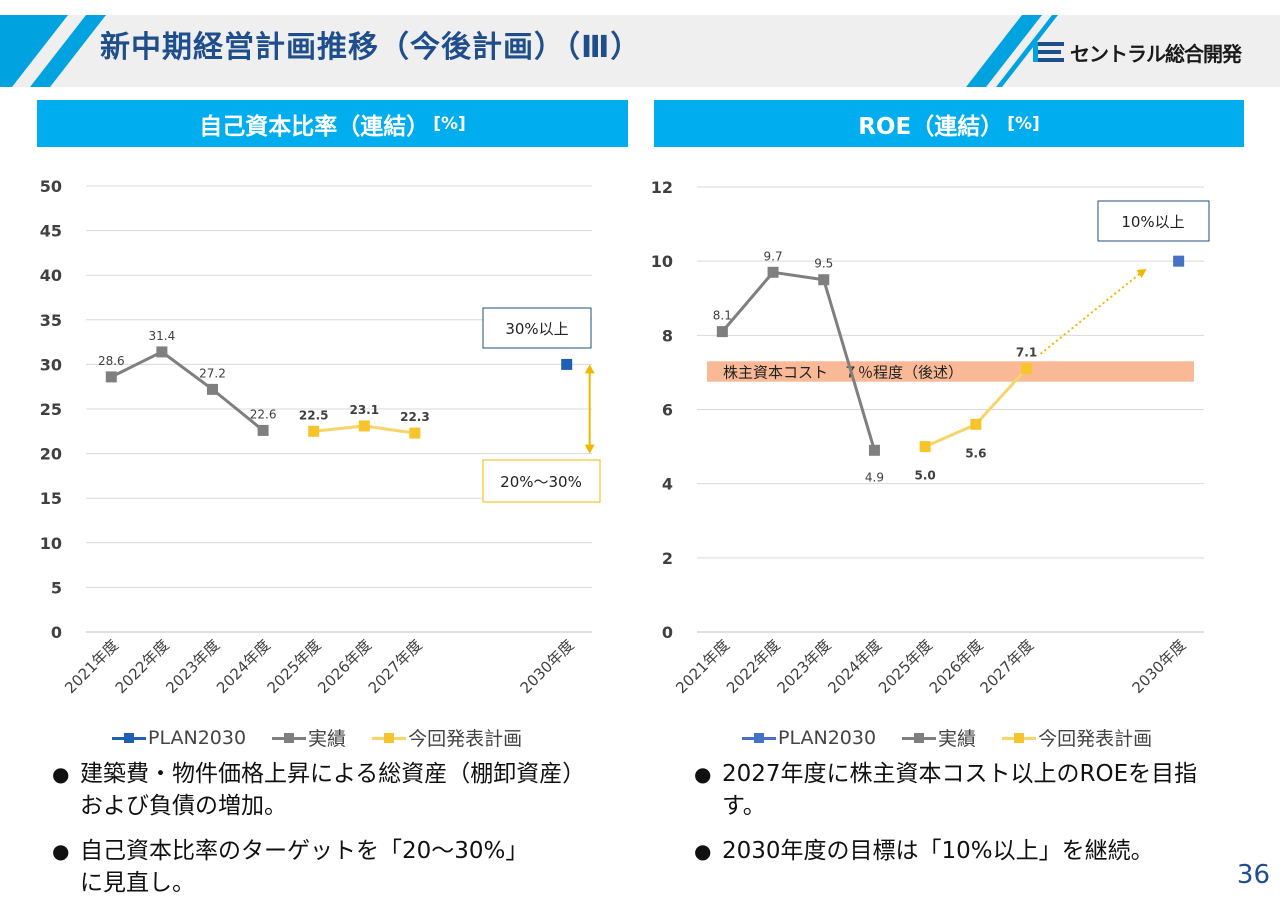 Image resolution: width=1280 pixels, height=912 pixels. What do you see at coordinates (843, 372) in the screenshot?
I see `cost-band-label: 株主資本コスト ７％程度（後述）` at bounding box center [843, 372].